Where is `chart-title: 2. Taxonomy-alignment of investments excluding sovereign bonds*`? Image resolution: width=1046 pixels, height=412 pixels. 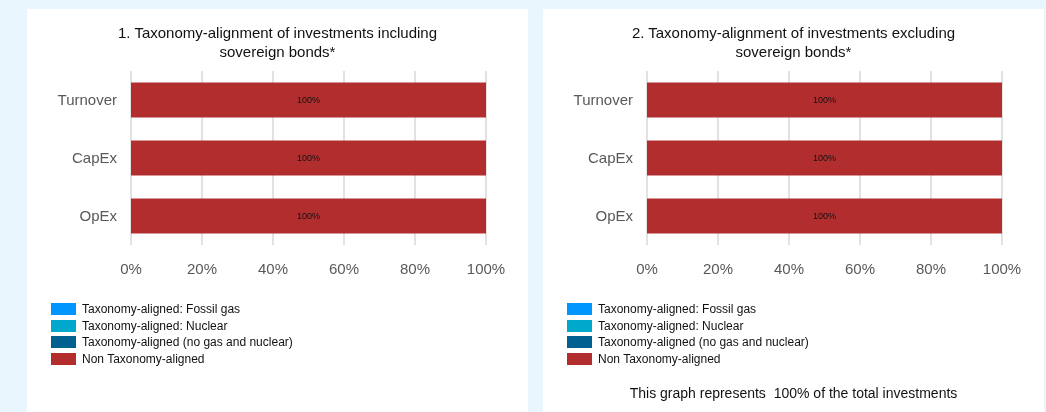 chart-title: 2. Taxonomy-alignment of investments excluding sovereign bonds* is located at coordinates (793, 42).